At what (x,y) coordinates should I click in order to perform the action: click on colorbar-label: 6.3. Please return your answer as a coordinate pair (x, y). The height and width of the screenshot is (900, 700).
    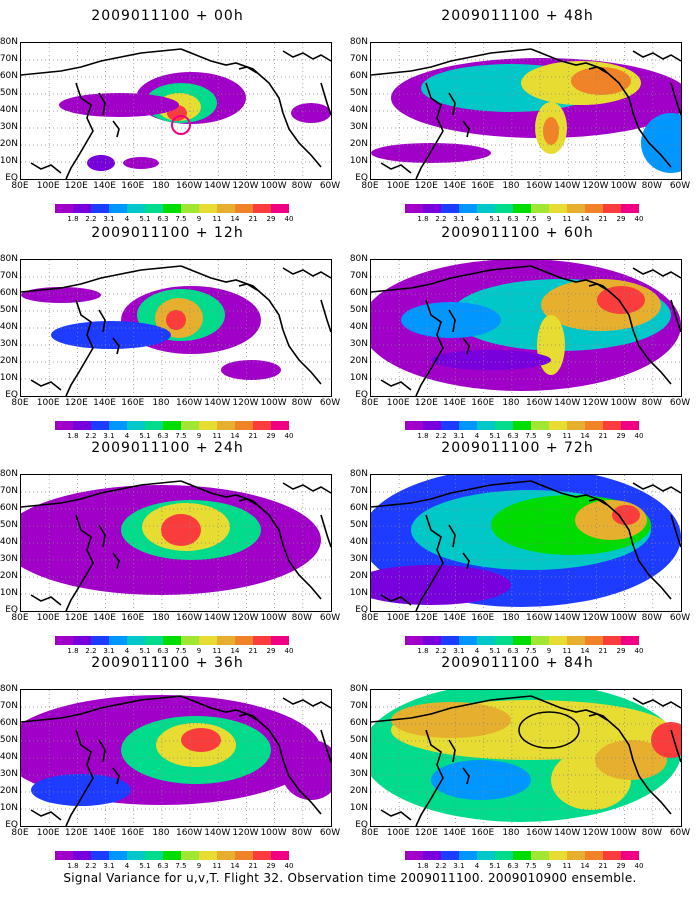
    Looking at the image, I should click on (513, 866).